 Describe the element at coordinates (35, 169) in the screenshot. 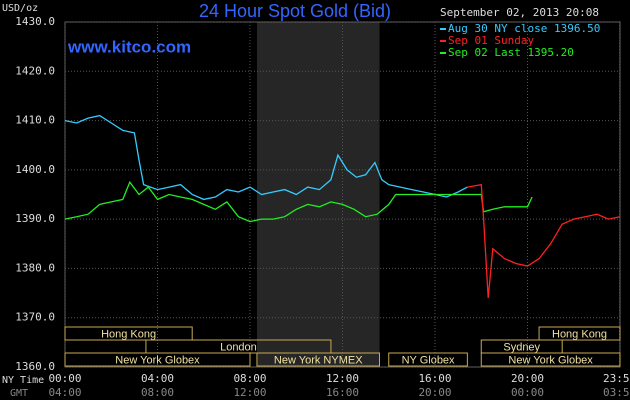

I see `y-tick-label: 1400.0` at that location.